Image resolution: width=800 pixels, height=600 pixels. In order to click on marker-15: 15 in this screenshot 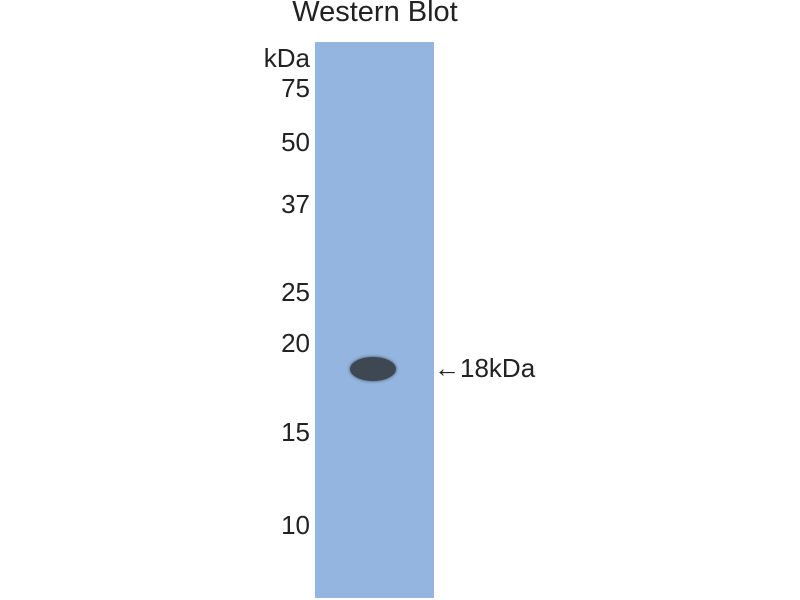, I will do `click(295, 432)`.